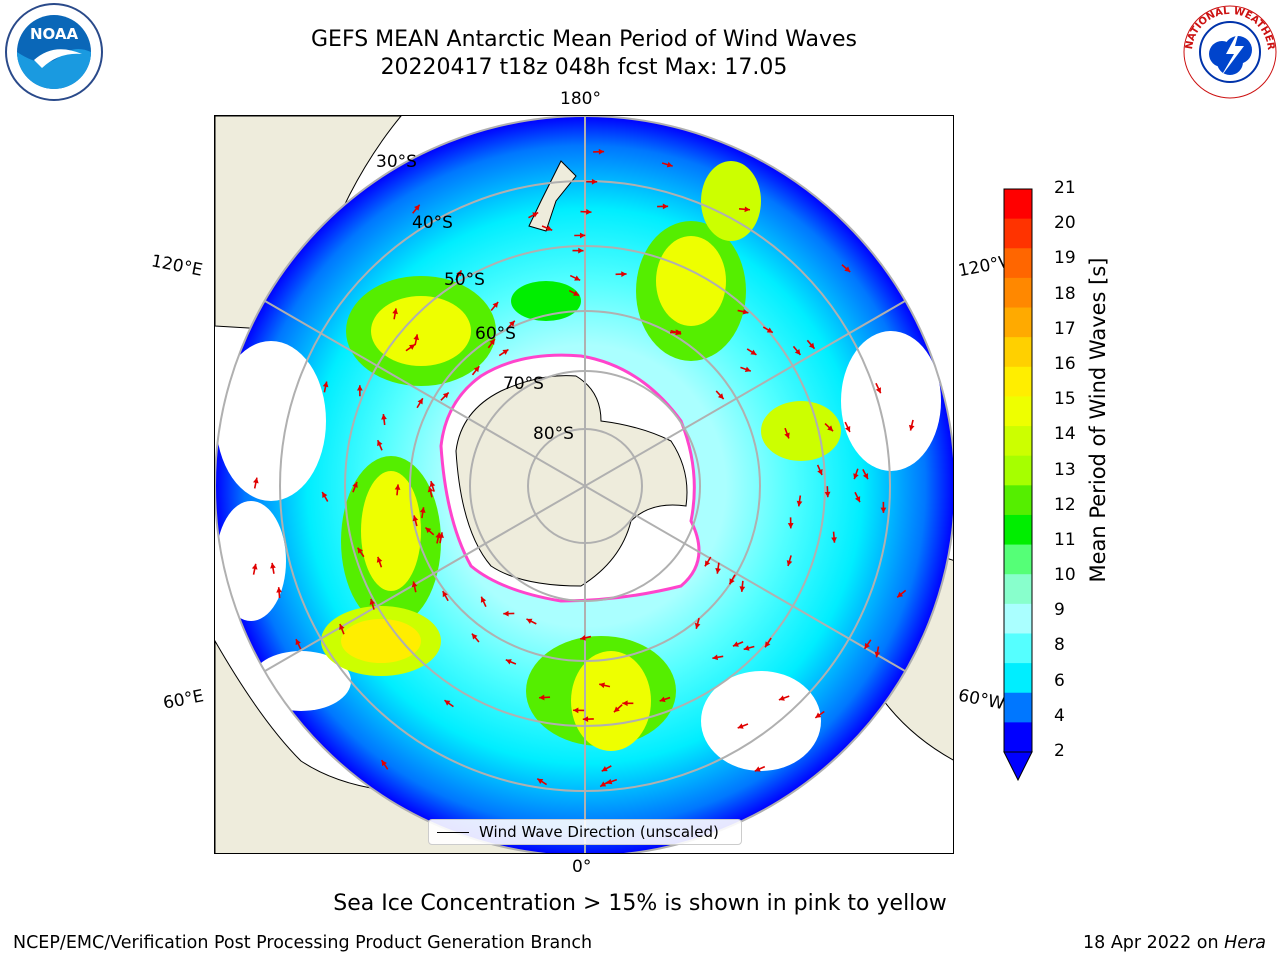 This screenshot has height=960, width=1280. I want to click on map-legend: Wind Wave Direction (unscaled), so click(585, 832).